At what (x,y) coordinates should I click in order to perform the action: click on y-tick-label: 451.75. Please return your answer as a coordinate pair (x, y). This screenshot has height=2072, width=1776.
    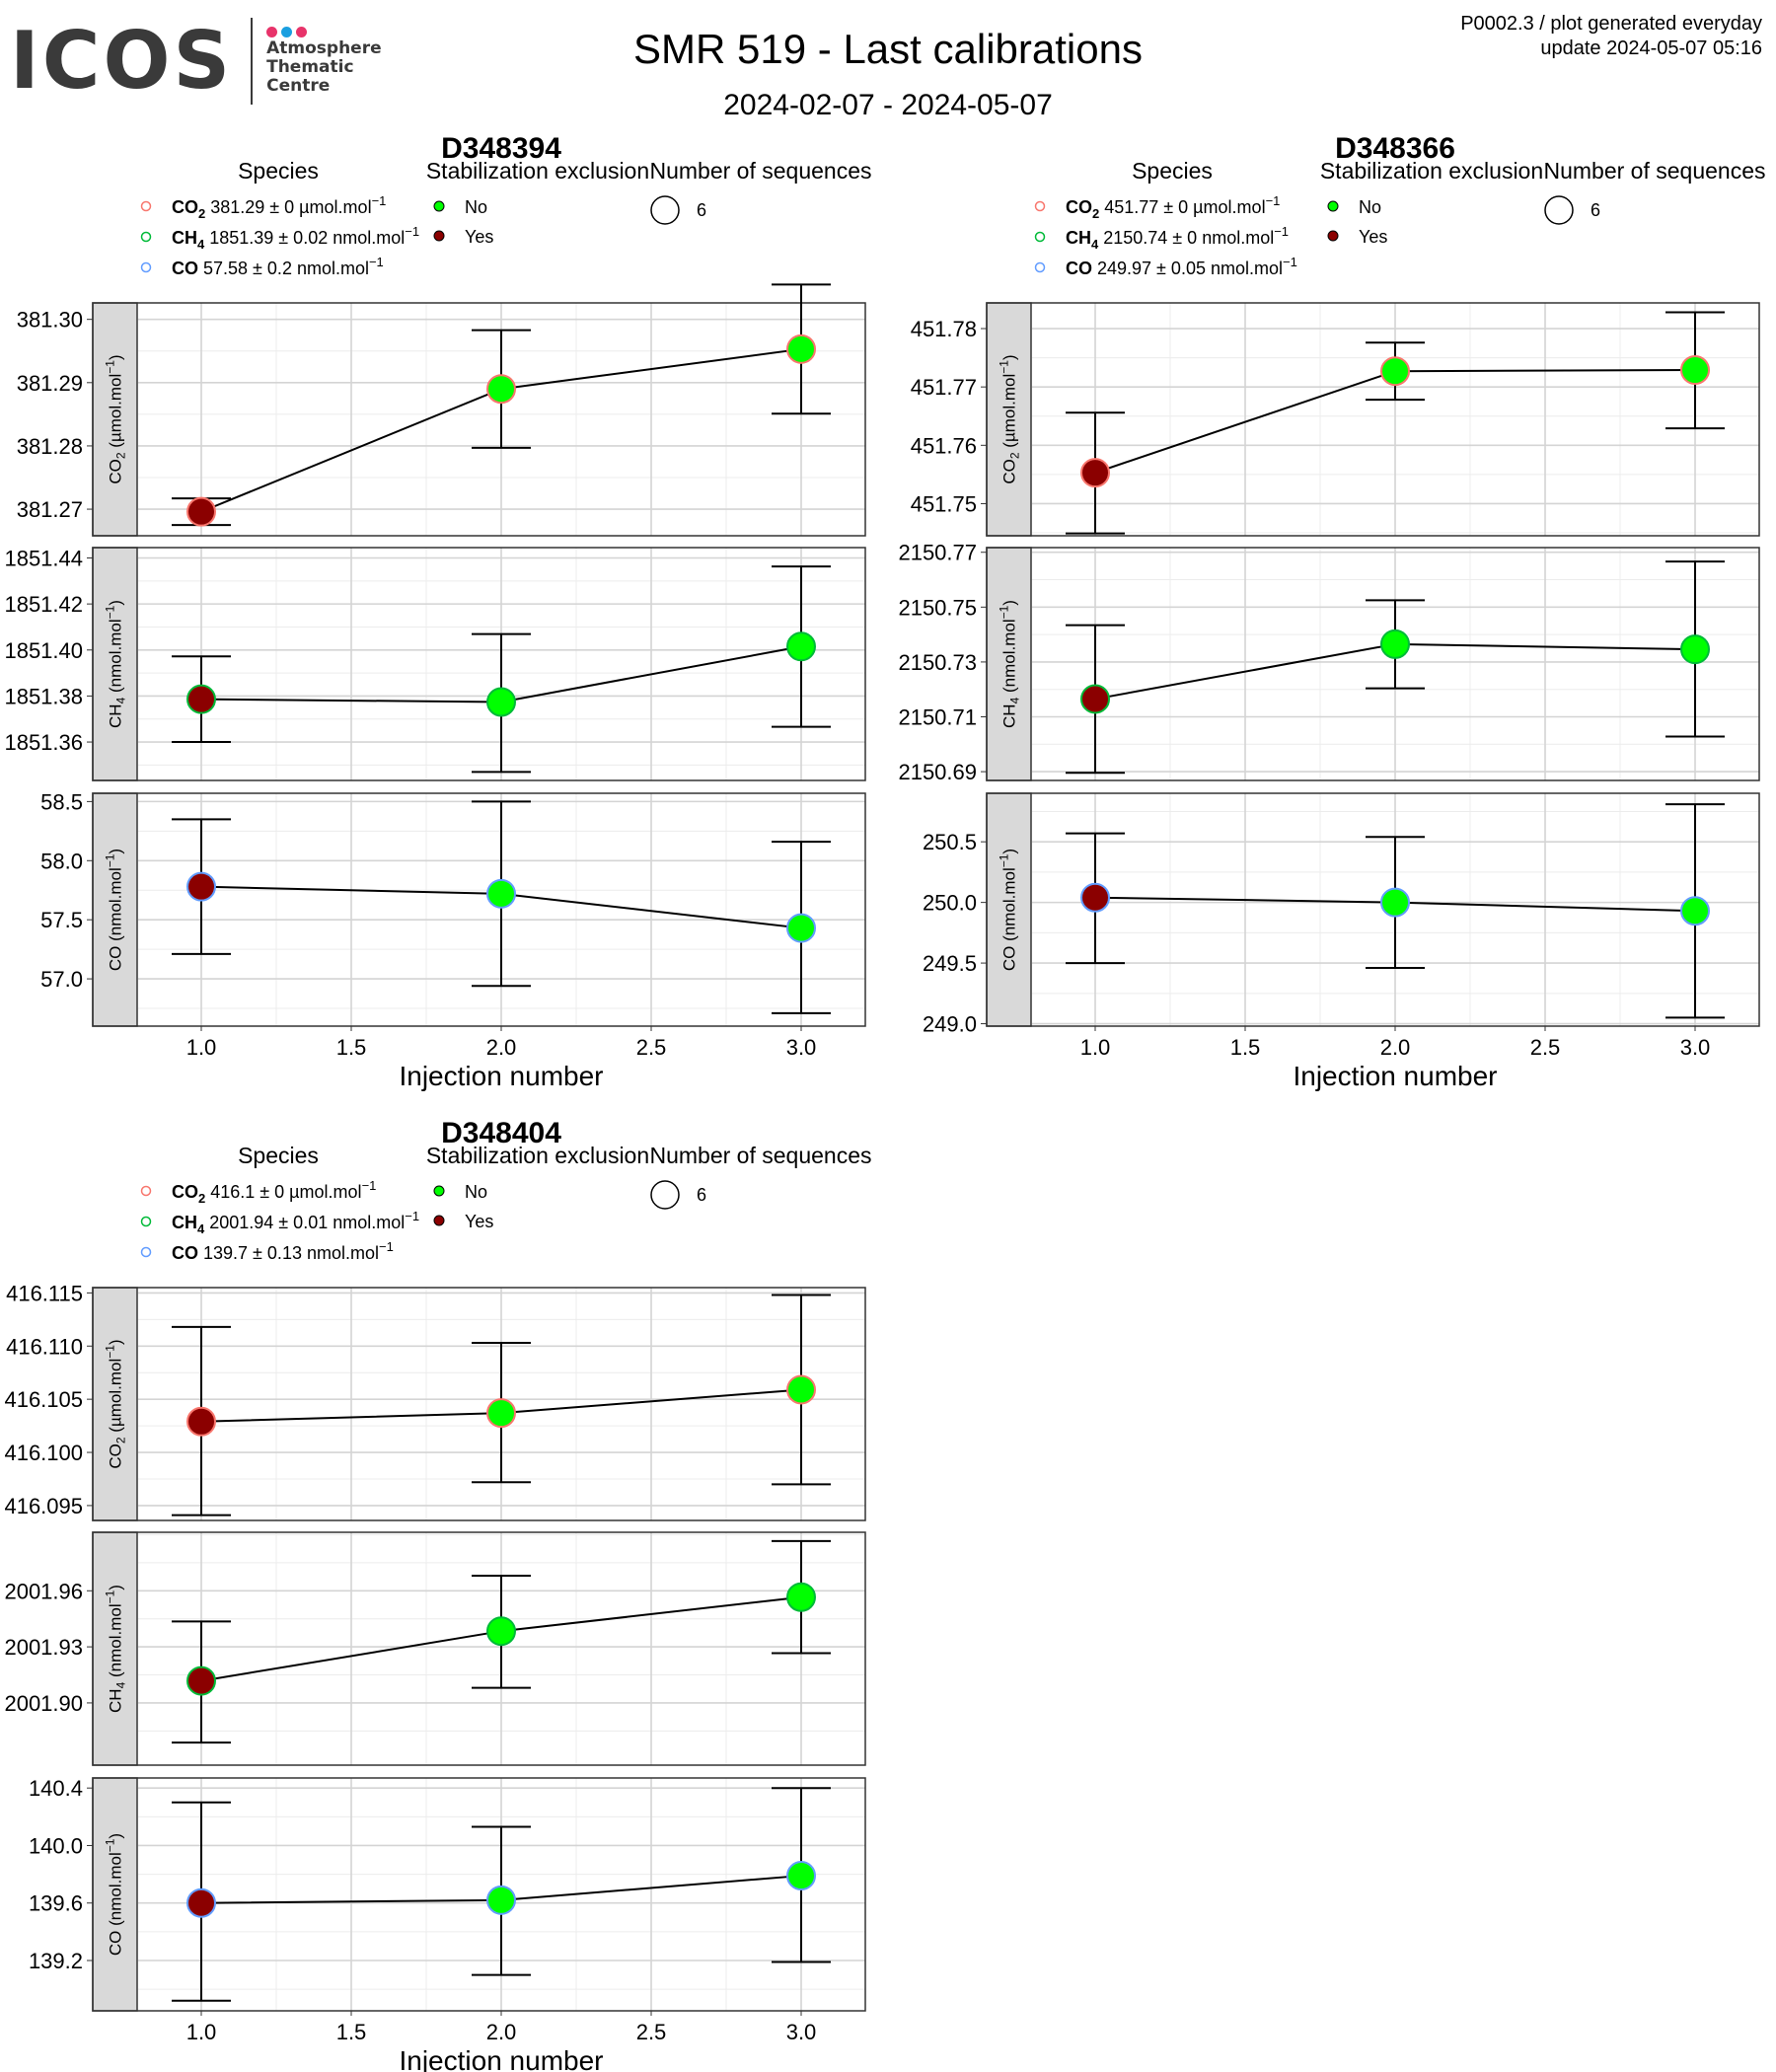
    Looking at the image, I should click on (944, 504).